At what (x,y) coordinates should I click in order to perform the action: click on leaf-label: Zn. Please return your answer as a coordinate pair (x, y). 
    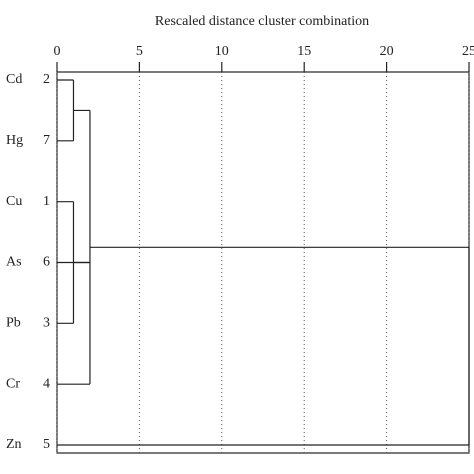
    Looking at the image, I should click on (14, 444).